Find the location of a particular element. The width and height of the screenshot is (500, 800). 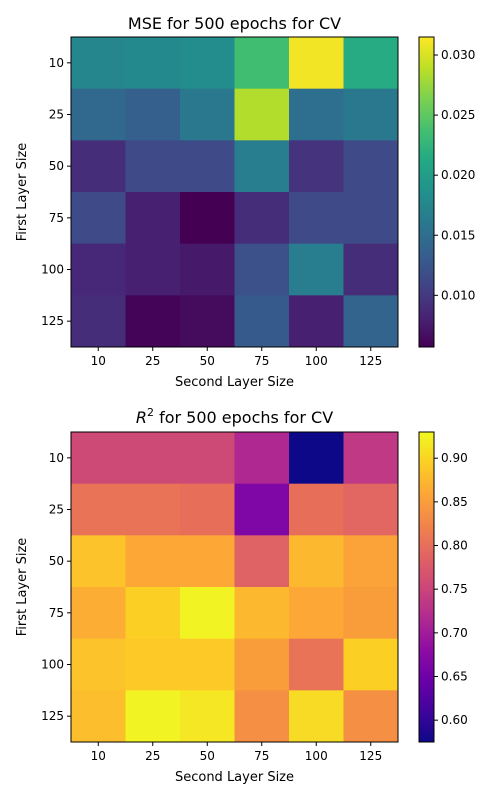

chart-title: R2 for 500 epochs for CV is located at coordinates (234, 416).